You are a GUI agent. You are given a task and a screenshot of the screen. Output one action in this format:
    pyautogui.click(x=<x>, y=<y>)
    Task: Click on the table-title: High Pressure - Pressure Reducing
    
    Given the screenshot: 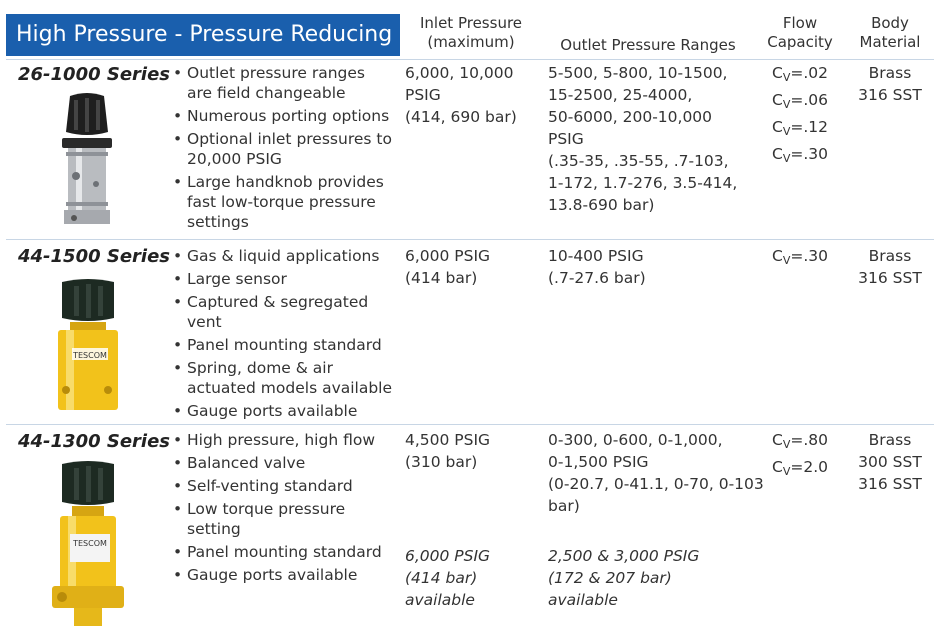 What is the action you would take?
    pyautogui.click(x=203, y=35)
    